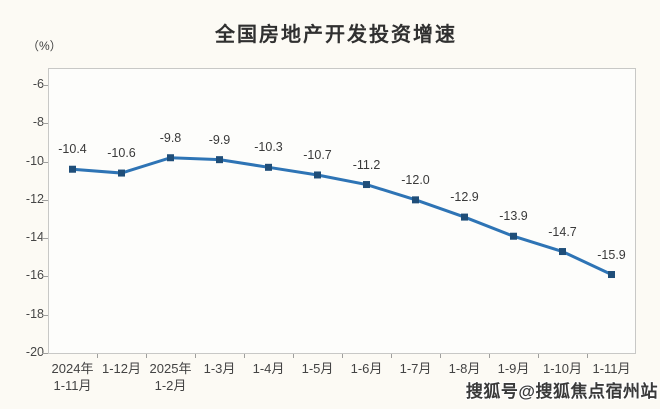 This screenshot has height=409, width=660. What do you see at coordinates (34, 313) in the screenshot?
I see `y-tick-label: -18` at bounding box center [34, 313].